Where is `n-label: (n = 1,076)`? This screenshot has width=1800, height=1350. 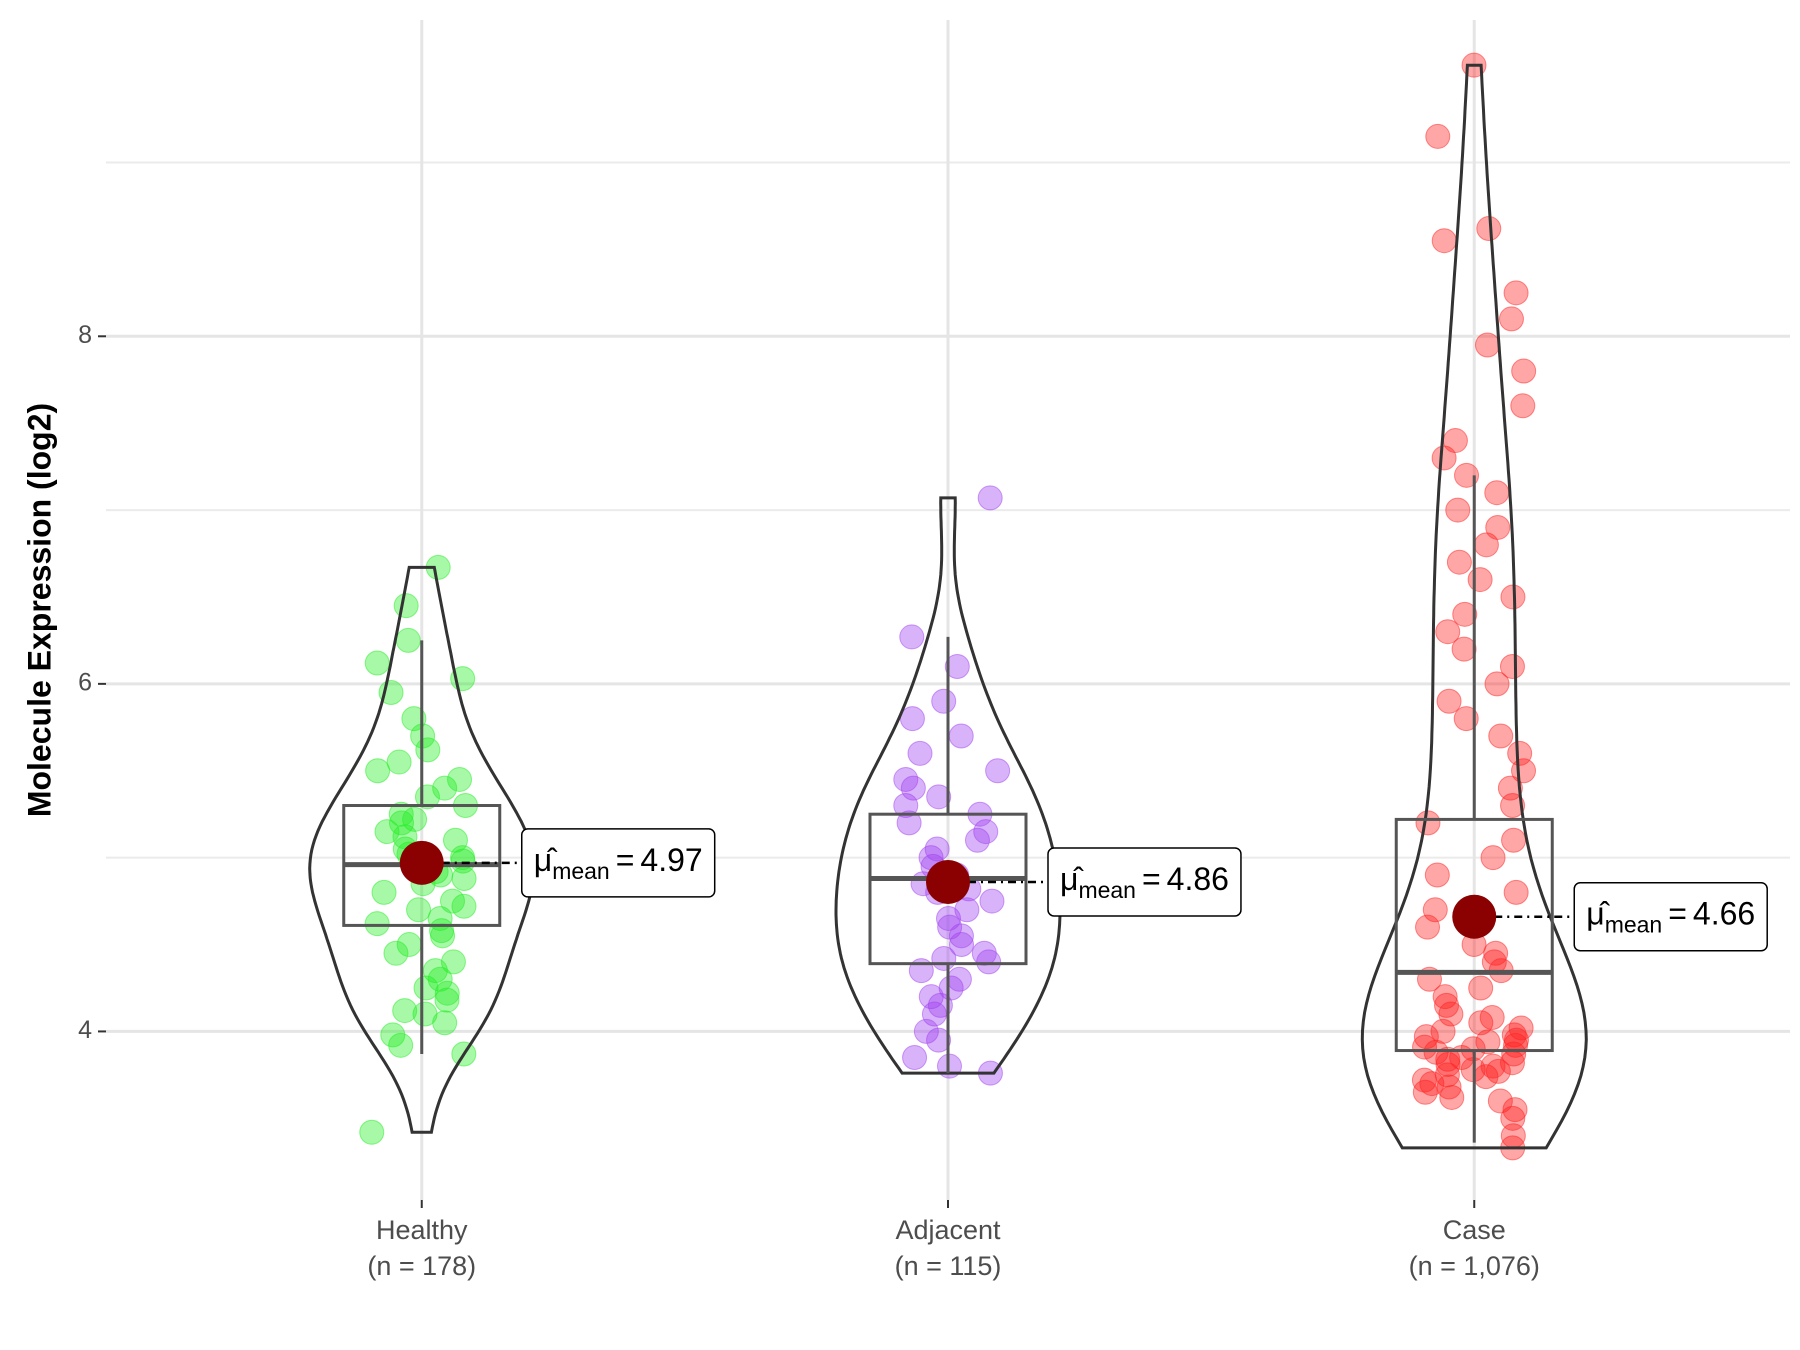
n-label: (n = 1,076) is located at coordinates (1474, 1266).